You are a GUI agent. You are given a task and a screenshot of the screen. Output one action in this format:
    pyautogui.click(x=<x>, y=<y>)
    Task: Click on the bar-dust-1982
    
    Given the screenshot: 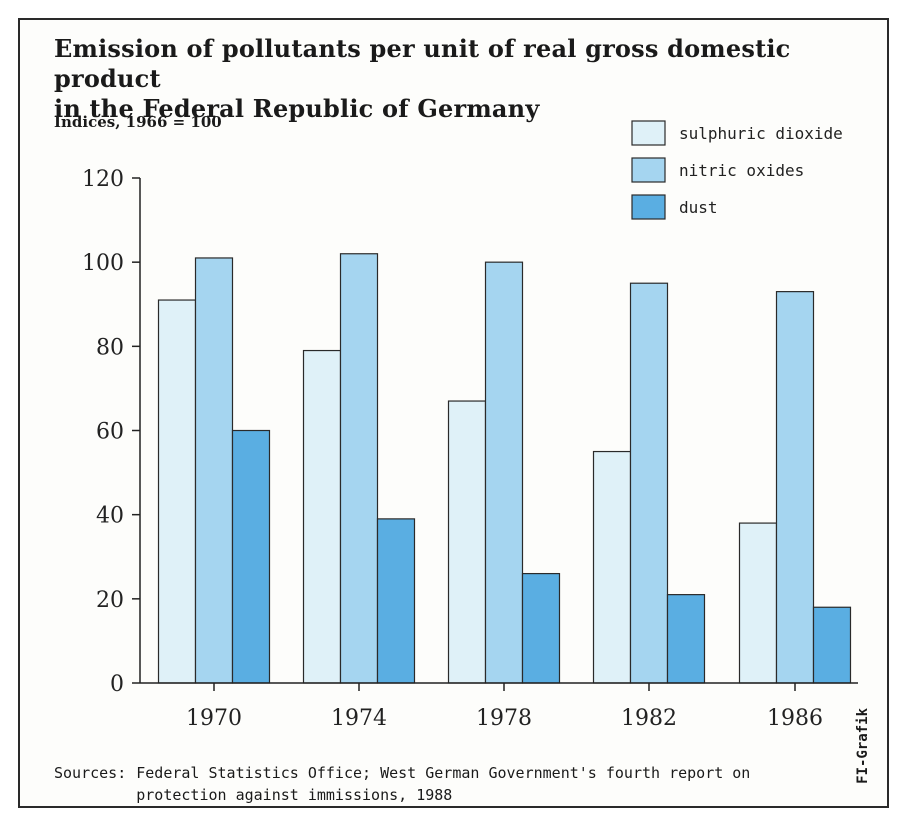 What is the action you would take?
    pyautogui.click(x=686, y=639)
    